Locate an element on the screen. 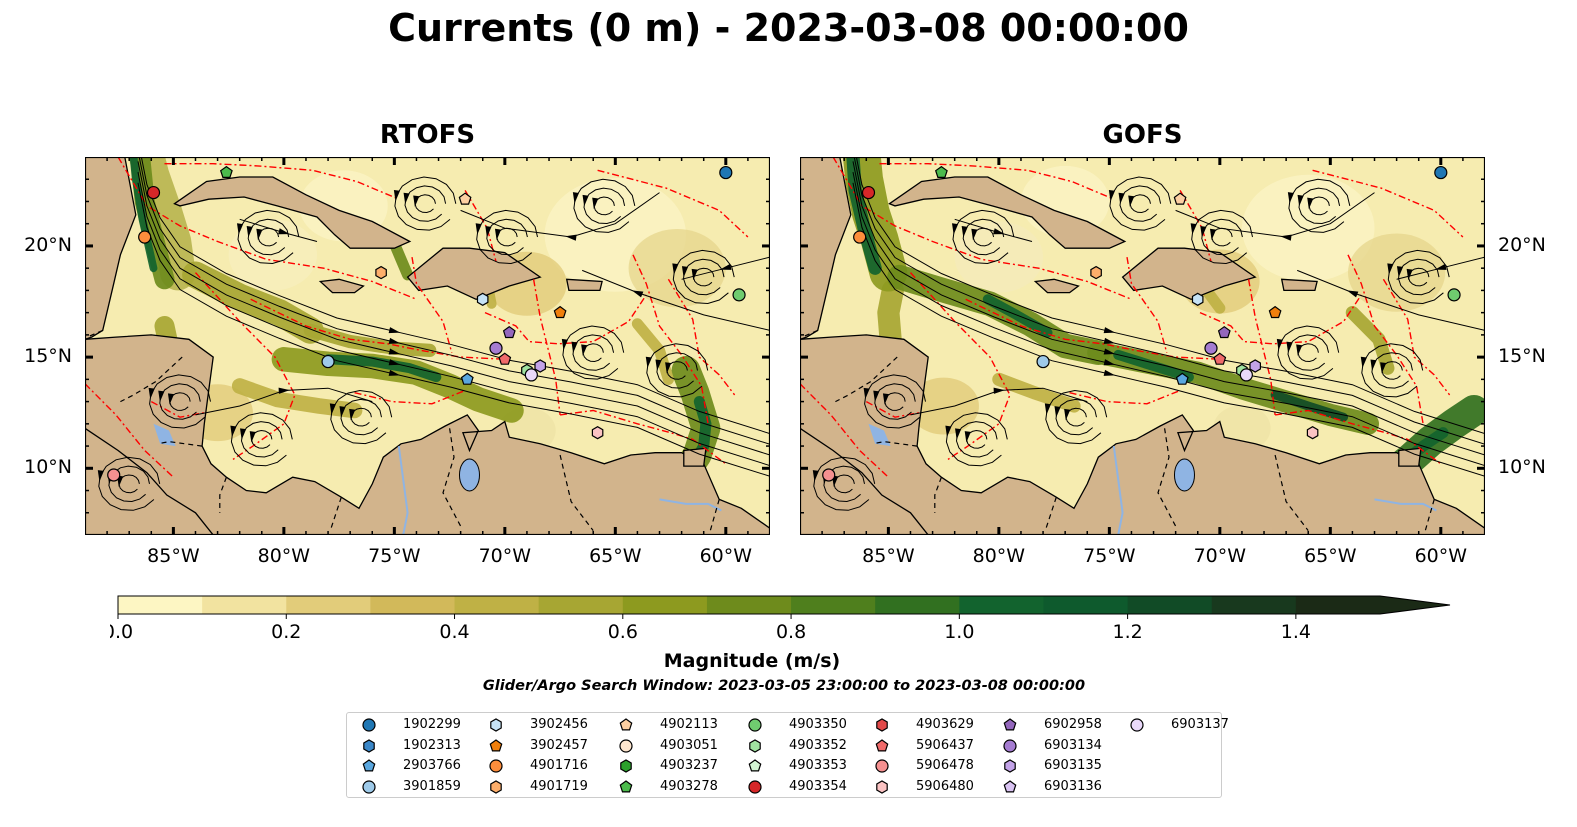 The image size is (1577, 827). lon-tick-label: 85°W is located at coordinates (888, 556).